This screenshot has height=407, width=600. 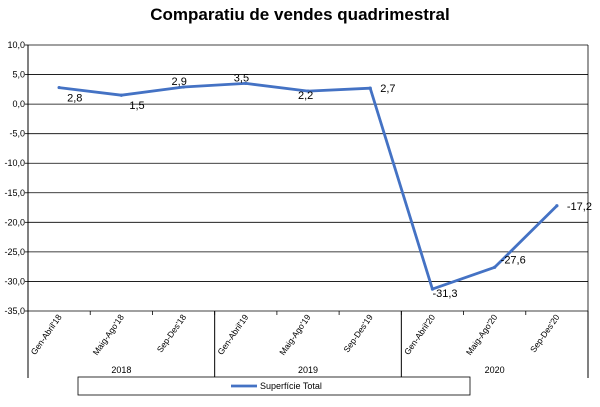 What do you see at coordinates (16, 45) in the screenshot?
I see `y-tick-label: 10,0` at bounding box center [16, 45].